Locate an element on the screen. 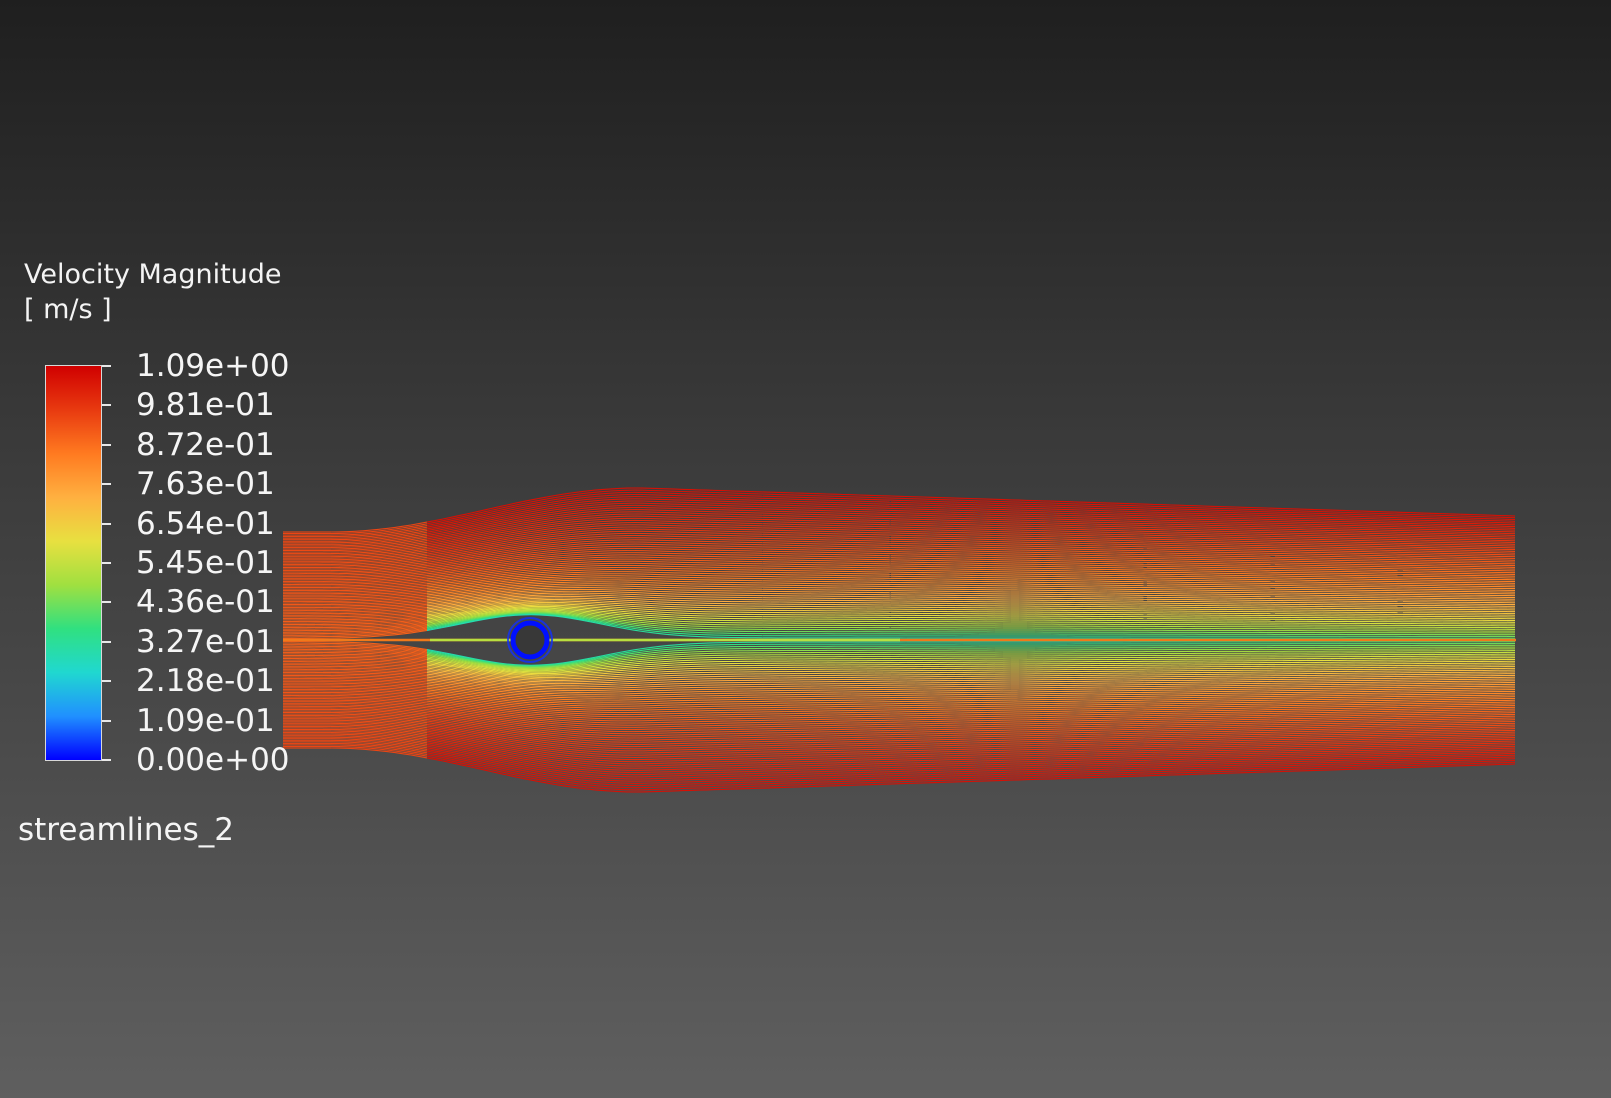 This screenshot has height=1098, width=1611. legend-tick-label: 0.00e+00 is located at coordinates (213, 760).